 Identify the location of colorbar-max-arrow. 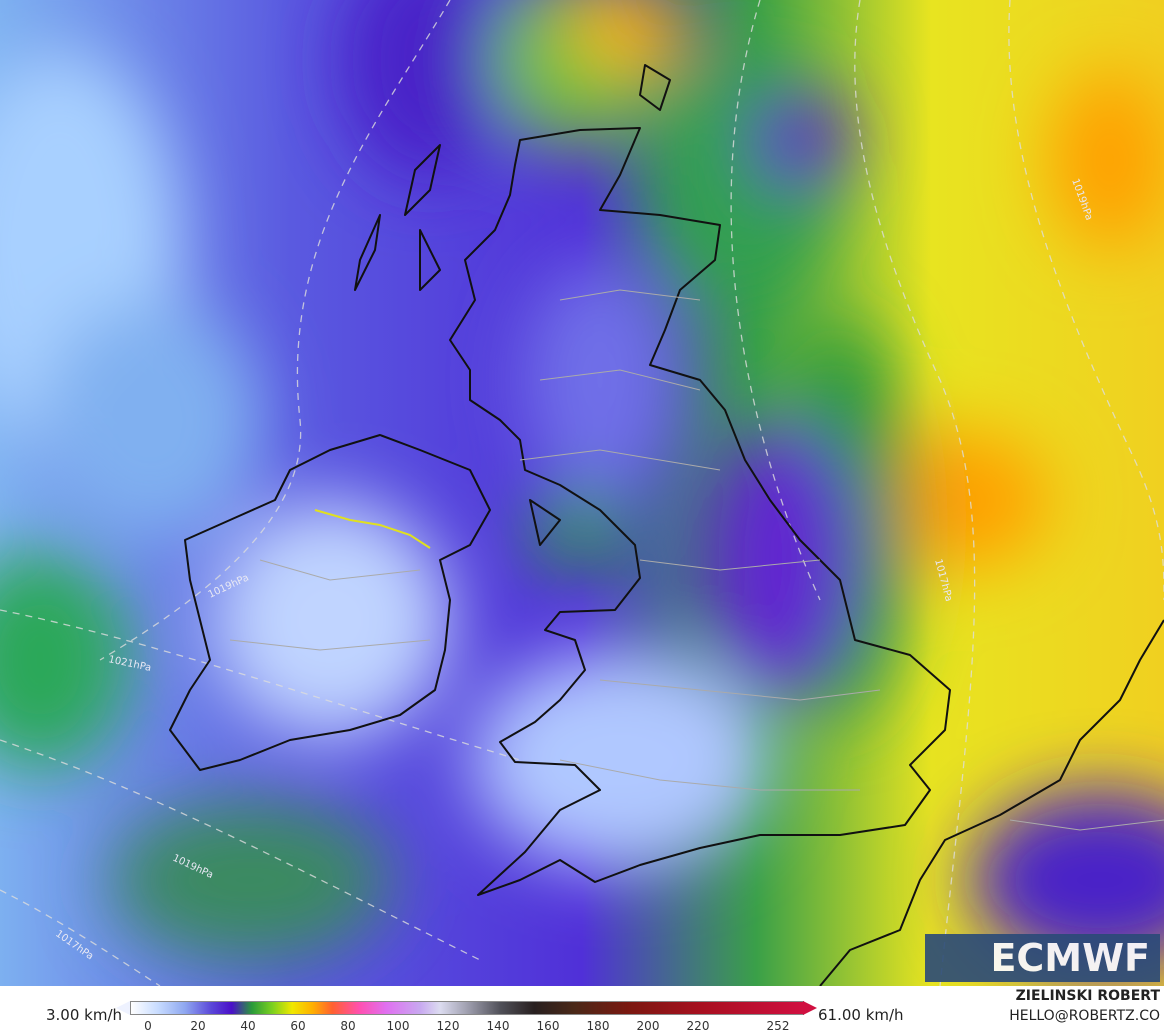
(810, 1008).